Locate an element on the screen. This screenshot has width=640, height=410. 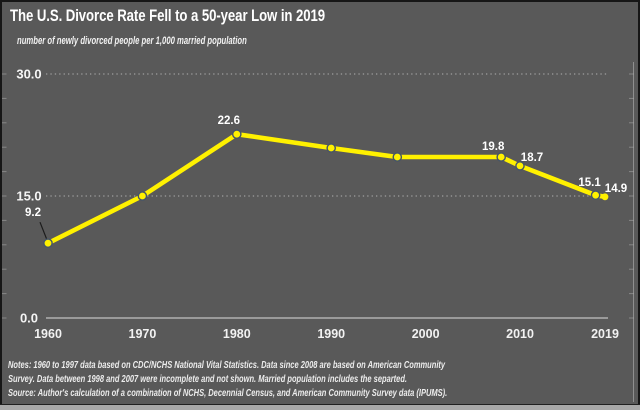
data-point-label: 9.2 is located at coordinates (33, 213).